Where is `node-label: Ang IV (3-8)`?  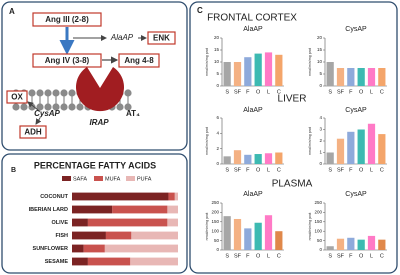
node-label: Ang IV (3-8) is located at coordinates (67, 60).